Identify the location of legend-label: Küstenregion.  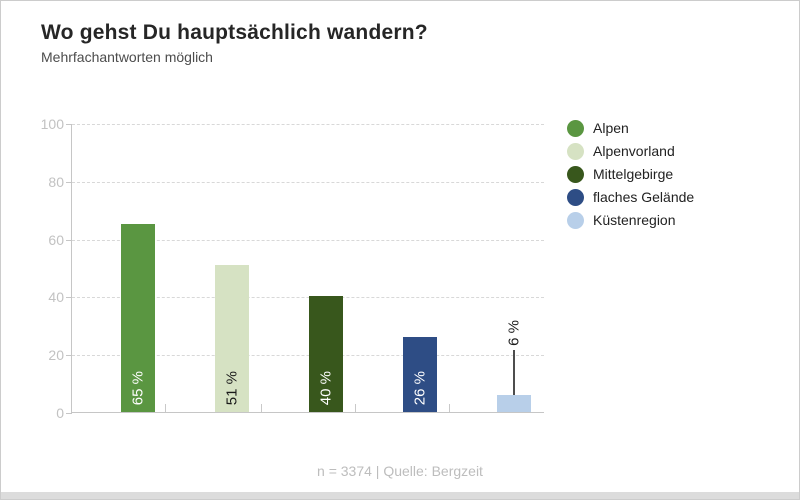
(634, 220).